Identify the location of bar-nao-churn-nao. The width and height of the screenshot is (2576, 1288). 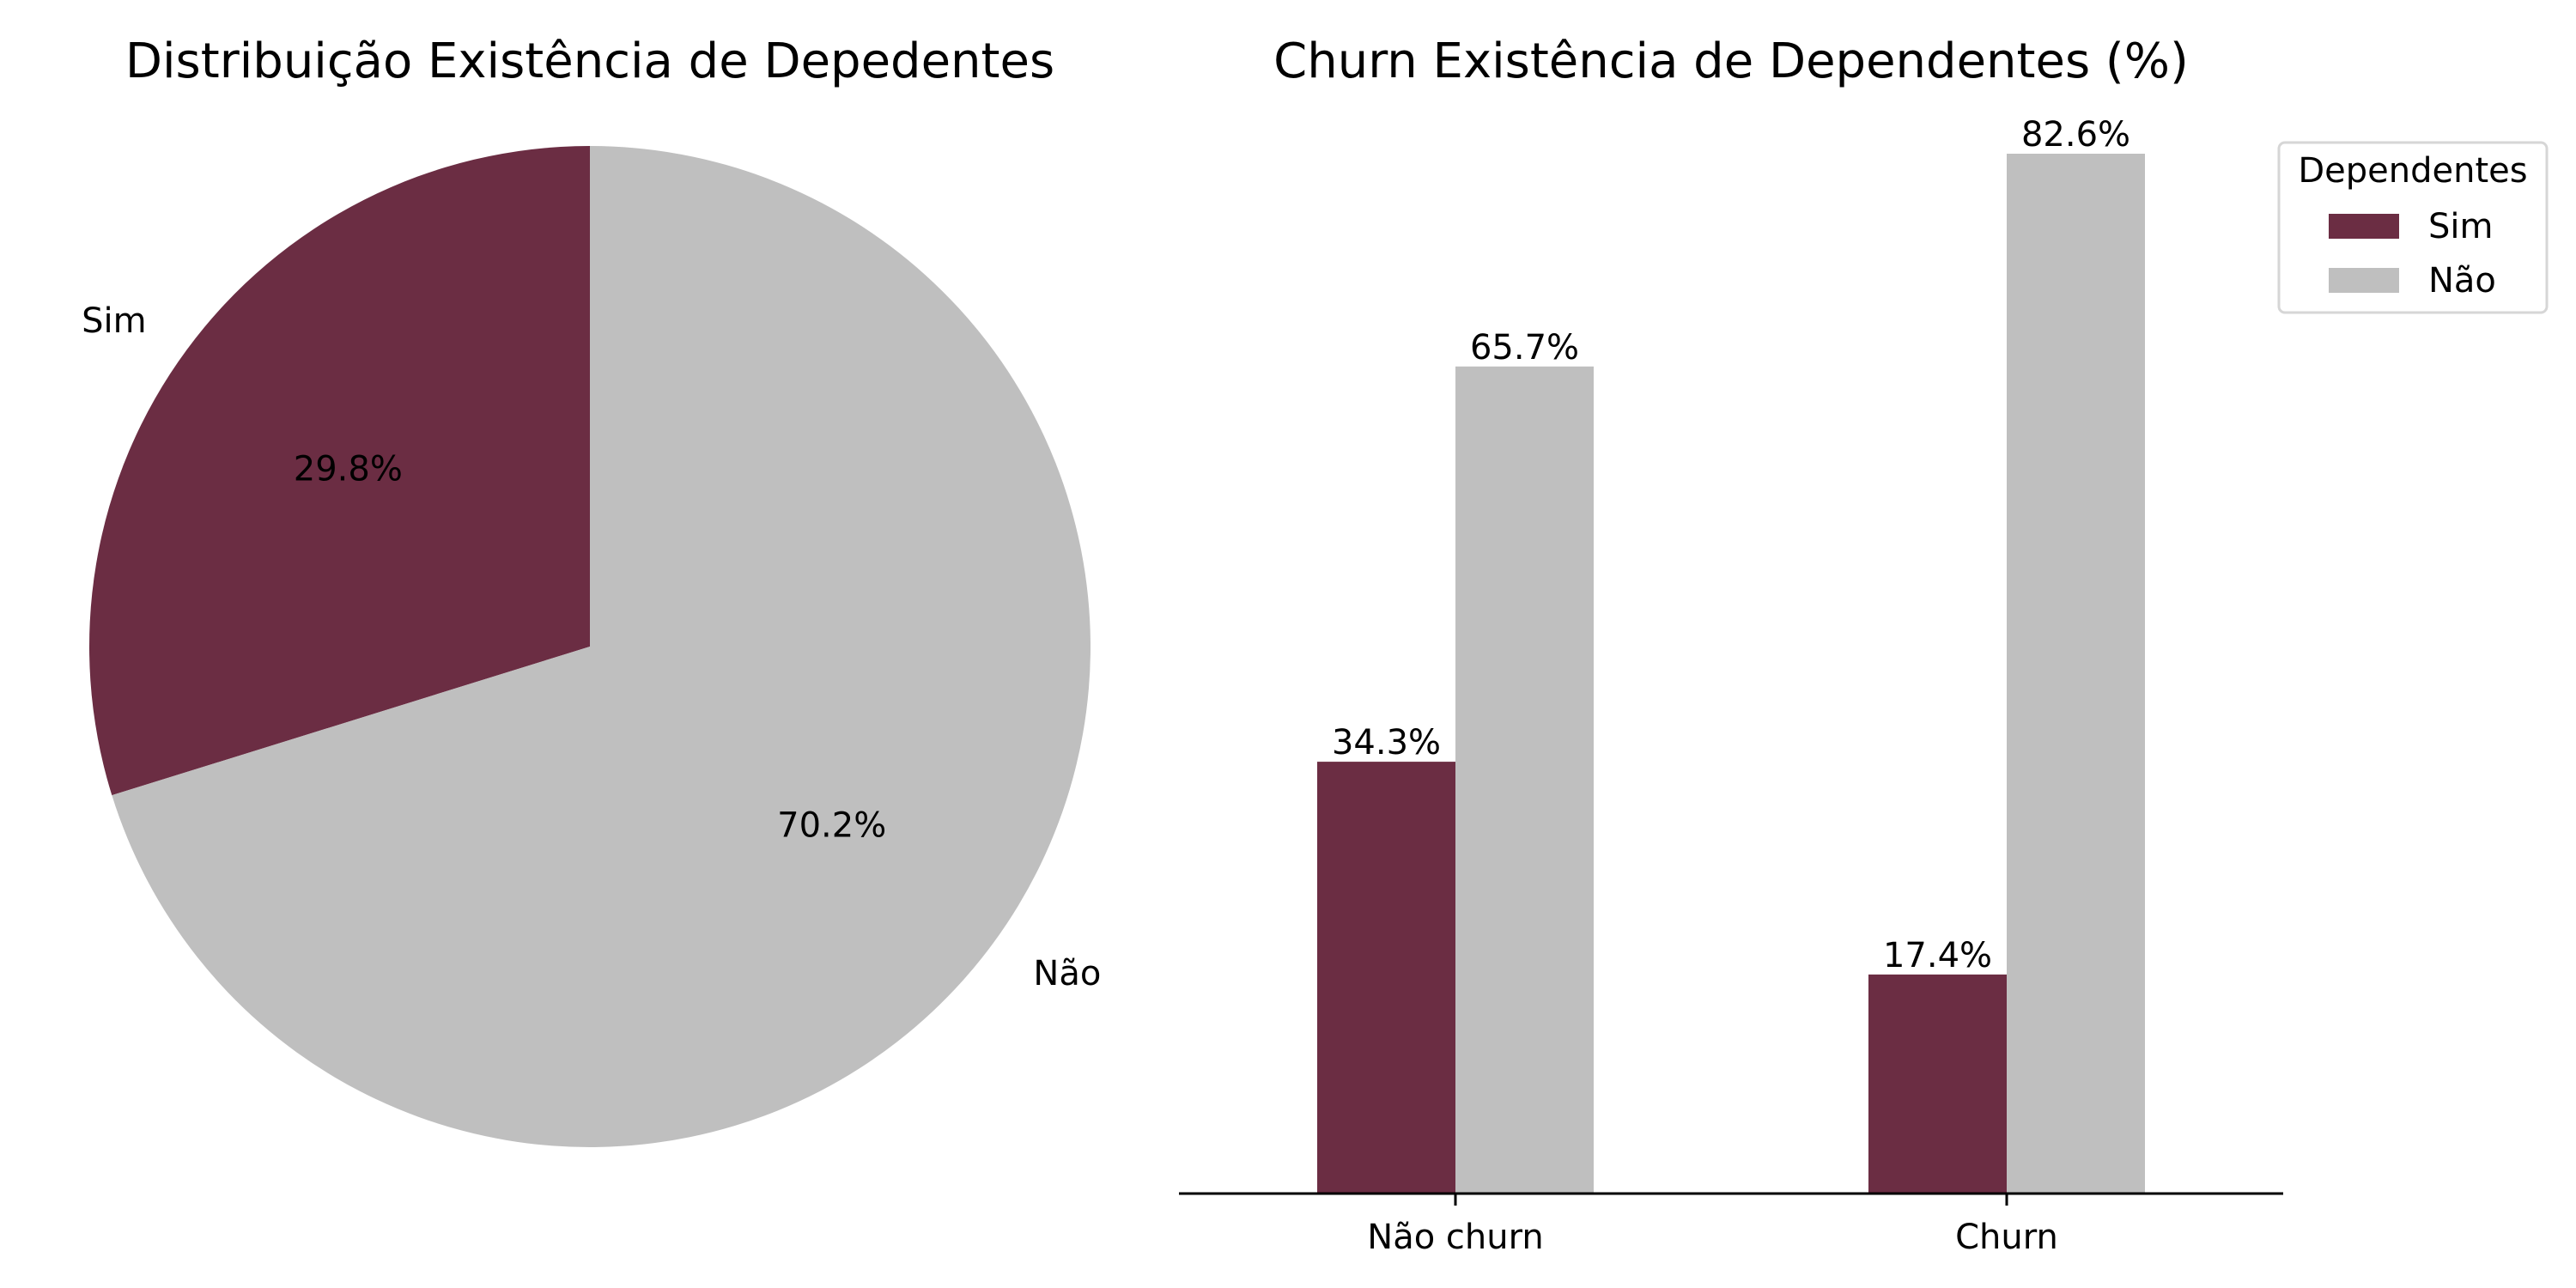
(1524, 780).